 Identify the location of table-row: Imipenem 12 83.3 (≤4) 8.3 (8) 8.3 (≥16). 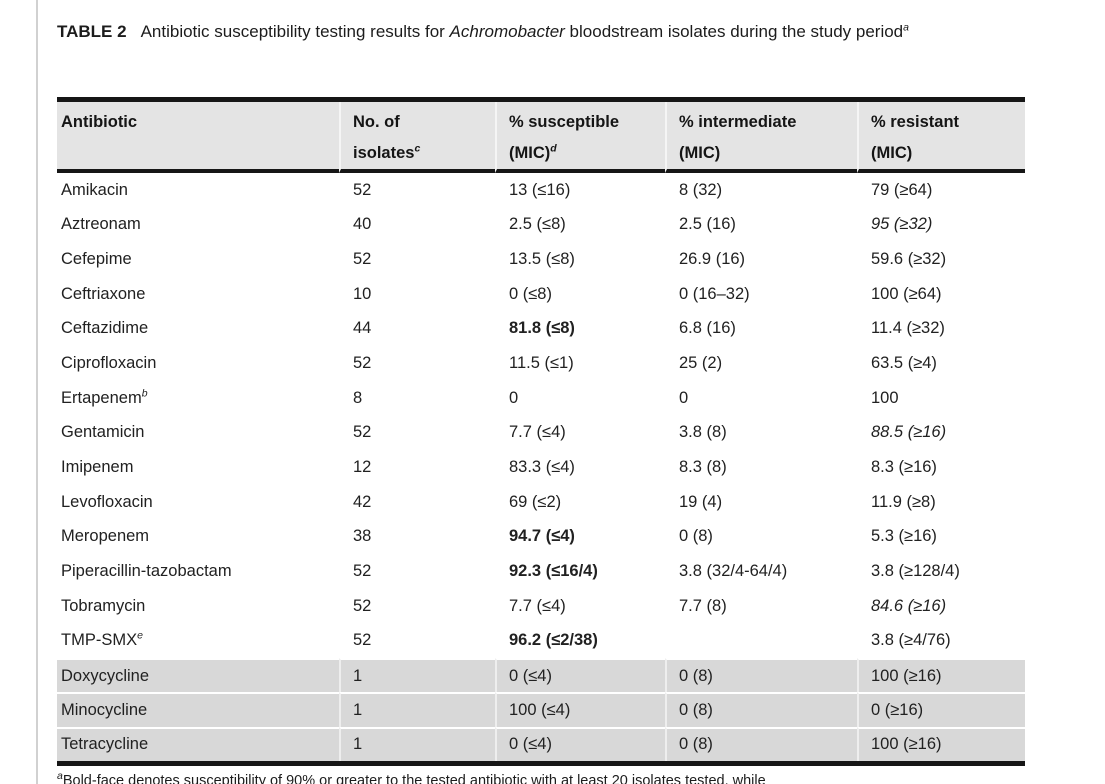
(541, 467).